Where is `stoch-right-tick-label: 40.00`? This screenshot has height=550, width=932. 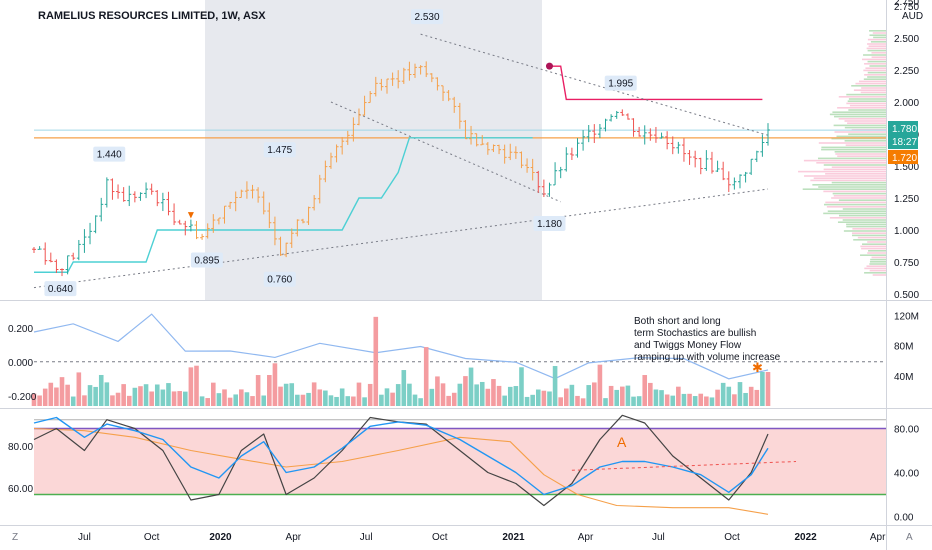 stoch-right-tick-label: 40.00 is located at coordinates (906, 474).